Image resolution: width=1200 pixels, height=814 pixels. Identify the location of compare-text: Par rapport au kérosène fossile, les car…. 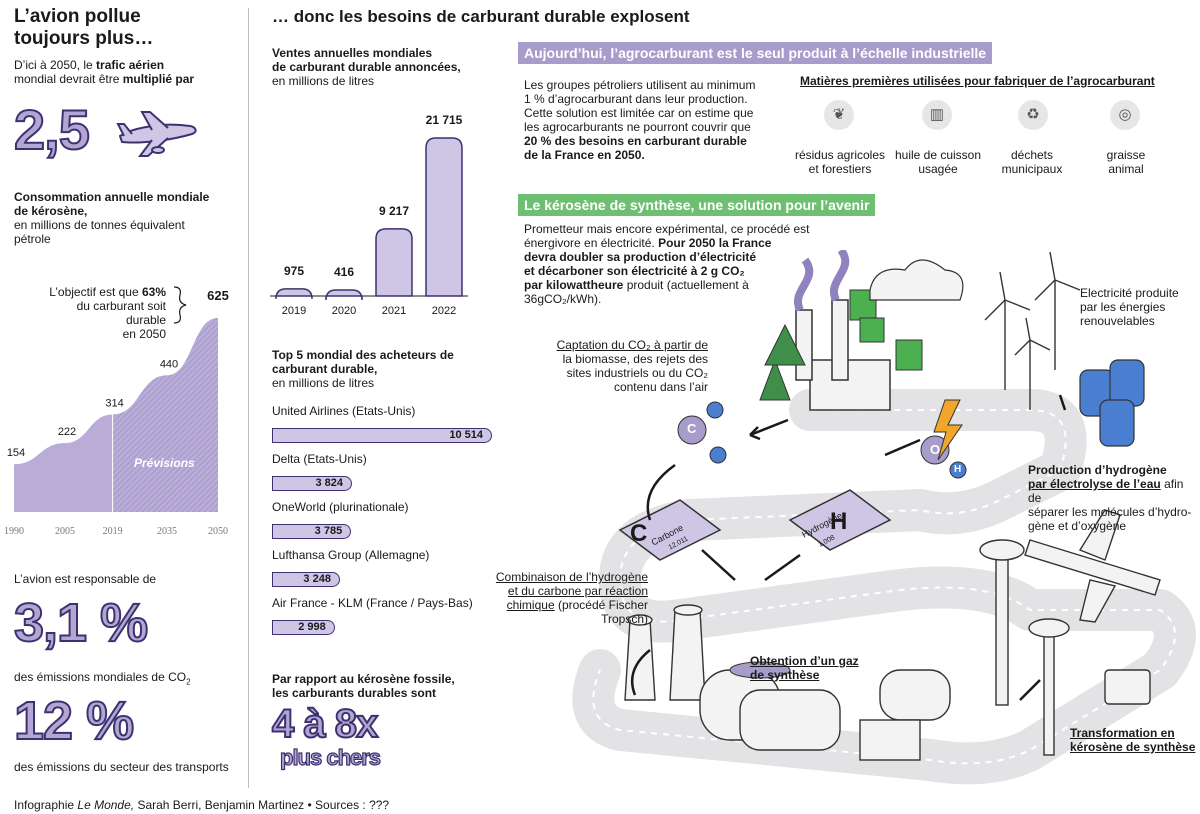
(363, 686).